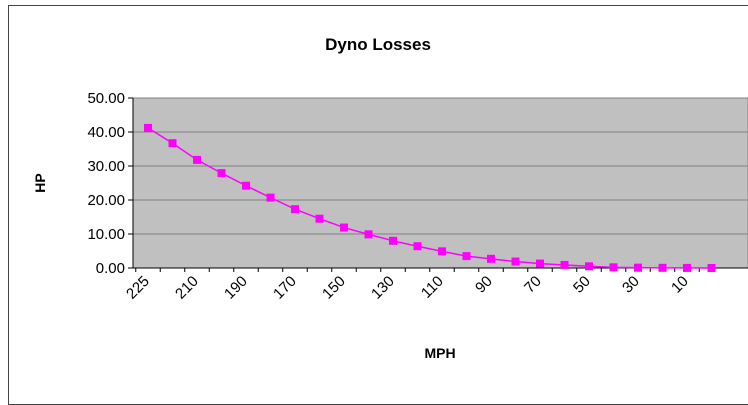 The height and width of the screenshot is (405, 748). Describe the element at coordinates (582, 285) in the screenshot. I see `x-tick-label: 50` at that location.